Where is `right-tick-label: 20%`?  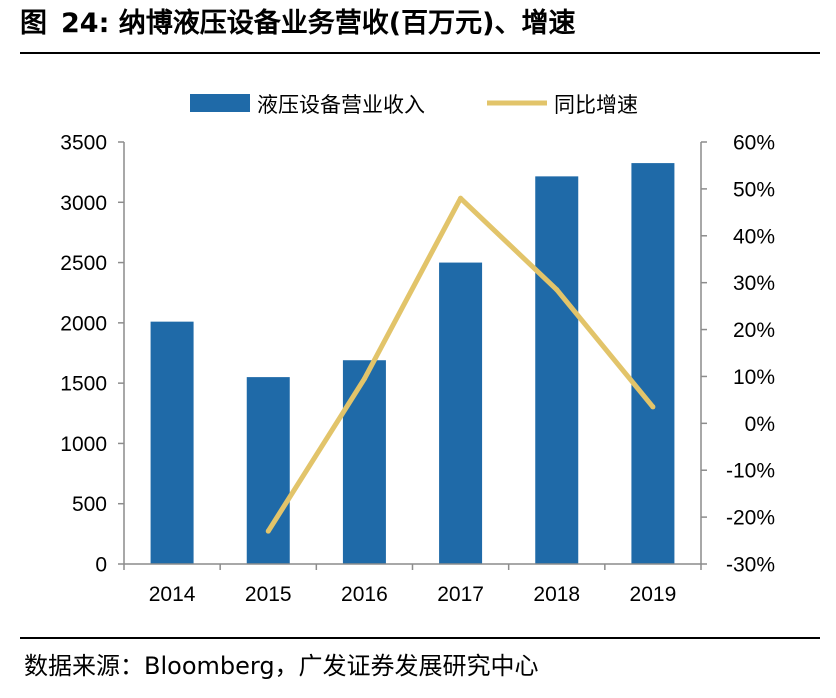
right-tick-label: 20% is located at coordinates (754, 330).